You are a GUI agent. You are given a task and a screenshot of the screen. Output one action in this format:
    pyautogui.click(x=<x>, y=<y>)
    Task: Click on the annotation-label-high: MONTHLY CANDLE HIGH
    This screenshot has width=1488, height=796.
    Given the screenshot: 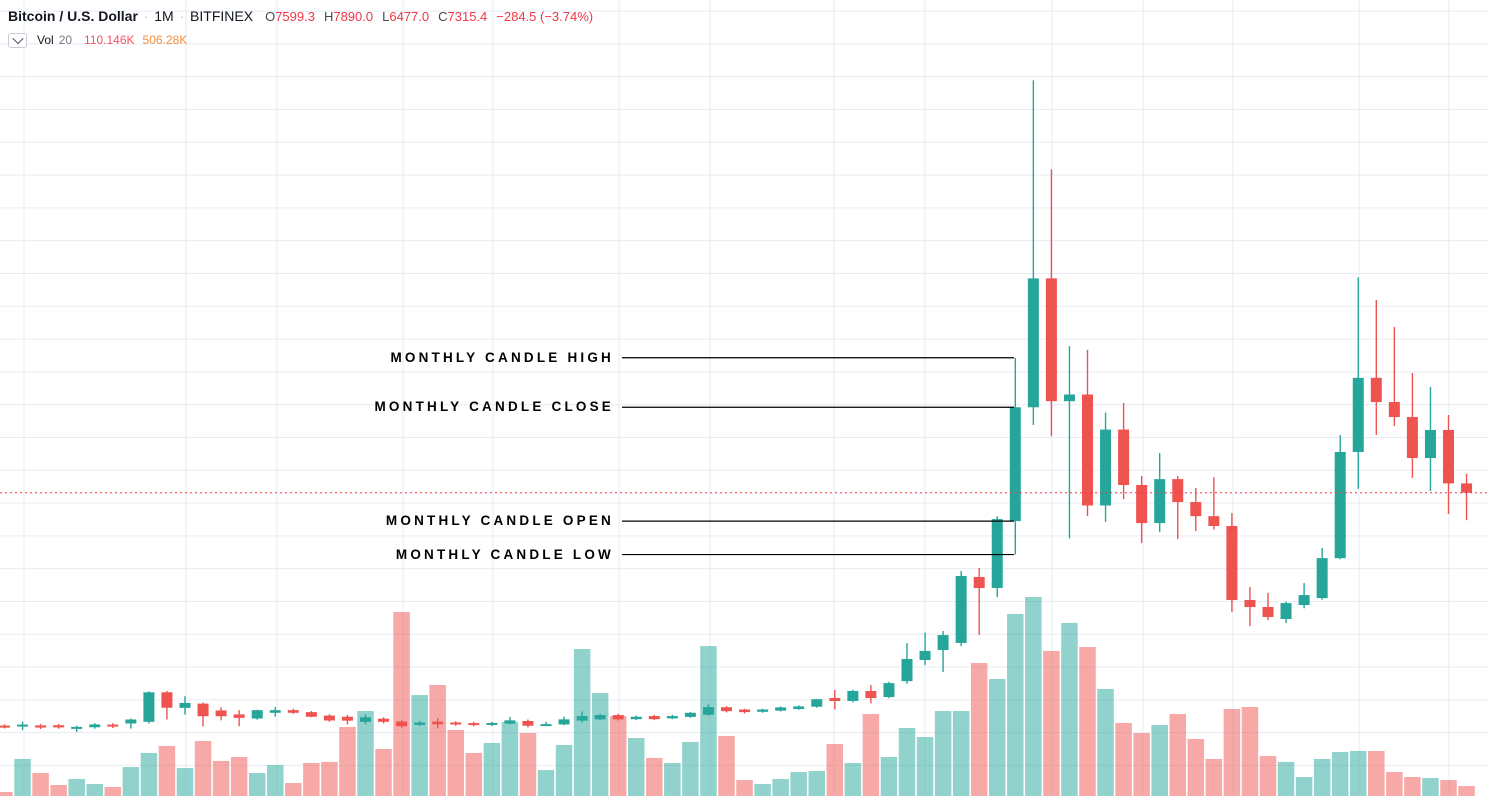 What is the action you would take?
    pyautogui.click(x=502, y=357)
    